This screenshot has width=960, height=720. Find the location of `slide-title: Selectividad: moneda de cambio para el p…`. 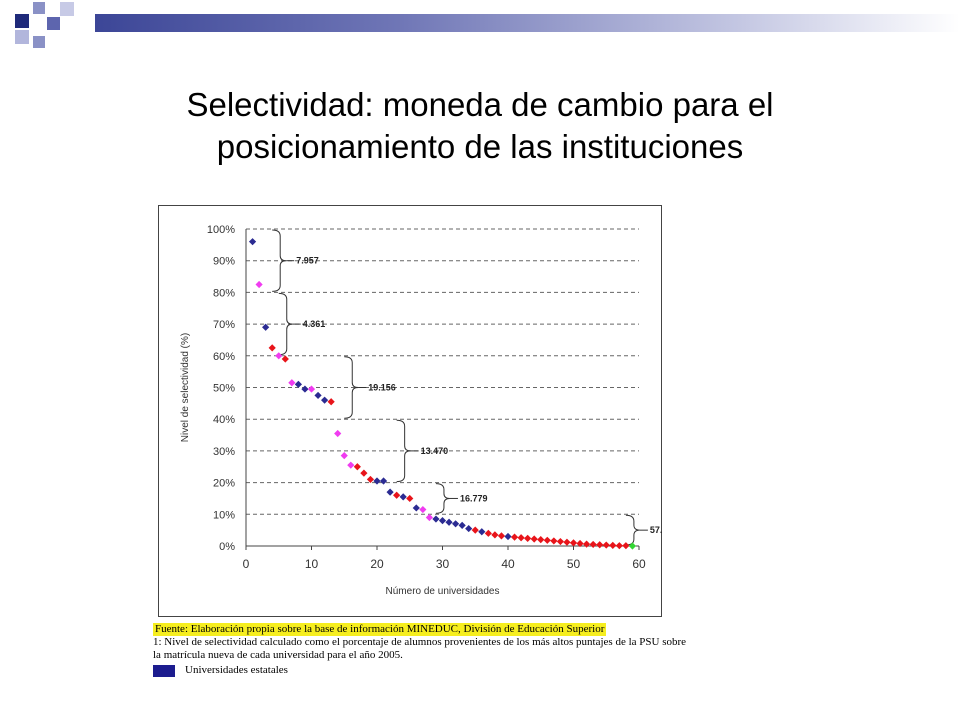

slide-title: Selectividad: moneda de cambio para el p… is located at coordinates (480, 126).